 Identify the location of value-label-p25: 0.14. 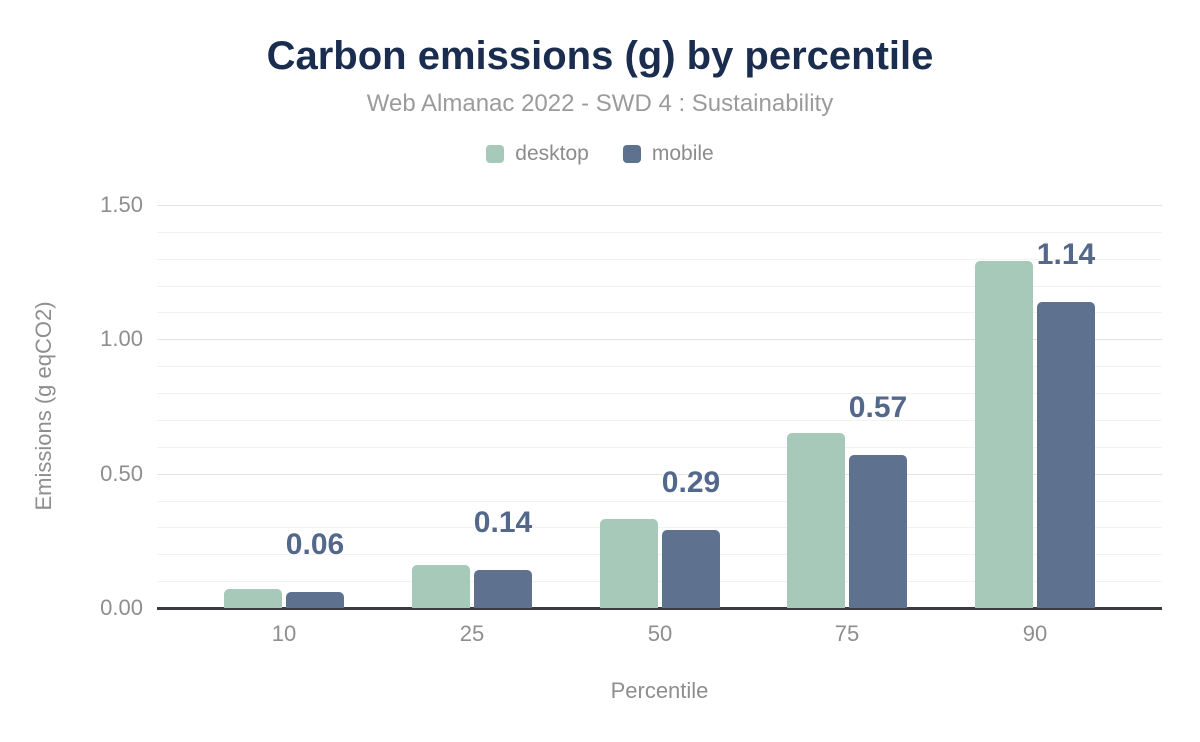
(503, 522).